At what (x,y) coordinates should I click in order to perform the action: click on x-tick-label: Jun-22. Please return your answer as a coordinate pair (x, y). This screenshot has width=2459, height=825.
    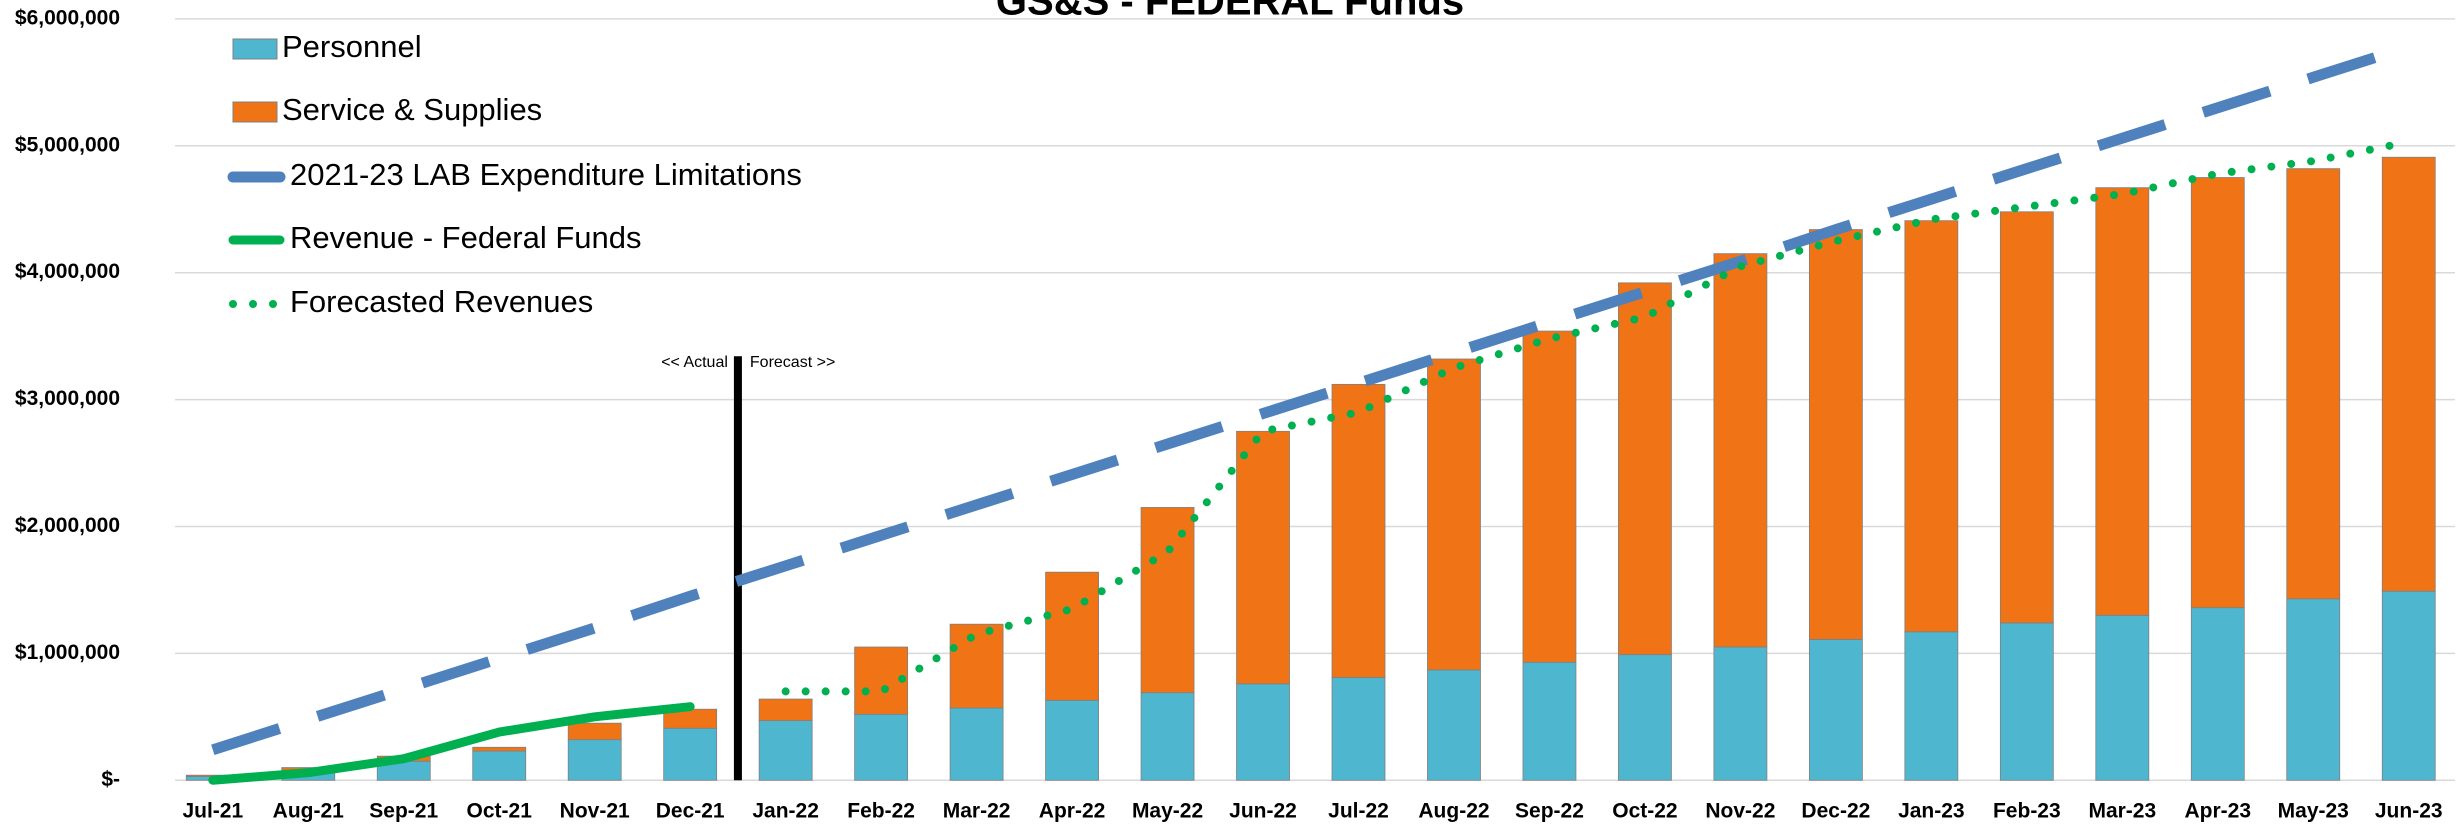
    Looking at the image, I should click on (1263, 811).